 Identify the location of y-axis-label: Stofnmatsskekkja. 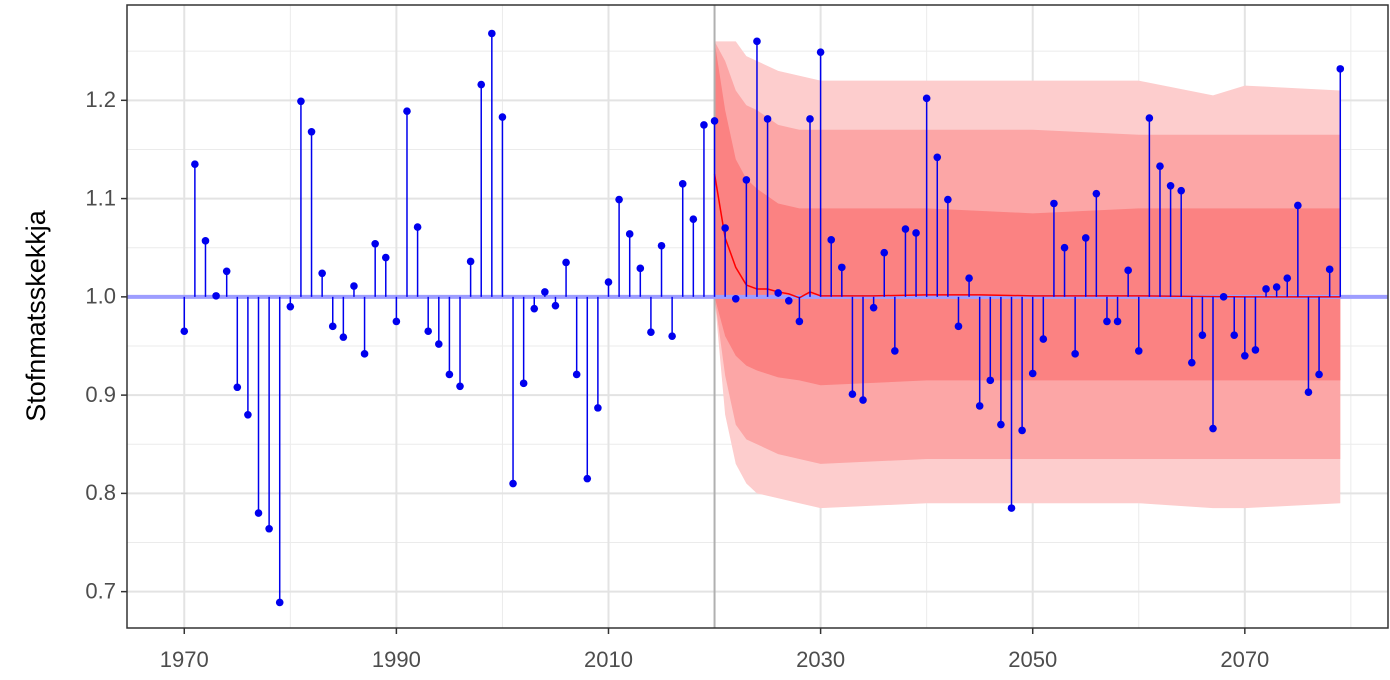
(36, 315).